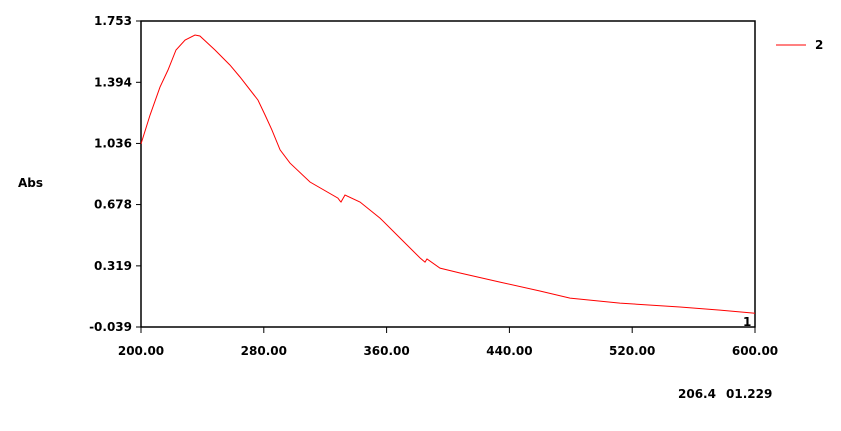 This screenshot has height=431, width=841. I want to click on x-tick-label: 520.00, so click(632, 351).